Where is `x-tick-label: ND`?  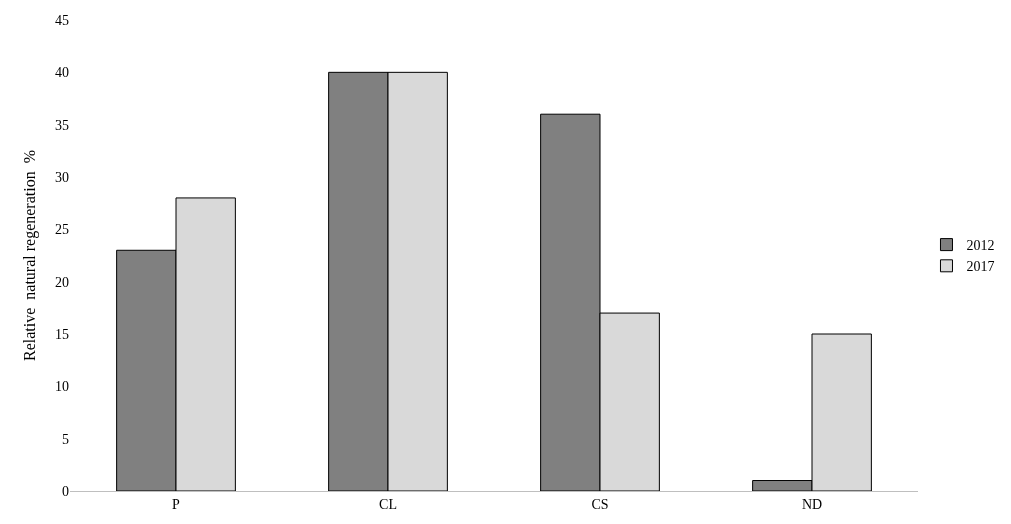 x-tick-label: ND is located at coordinates (812, 504).